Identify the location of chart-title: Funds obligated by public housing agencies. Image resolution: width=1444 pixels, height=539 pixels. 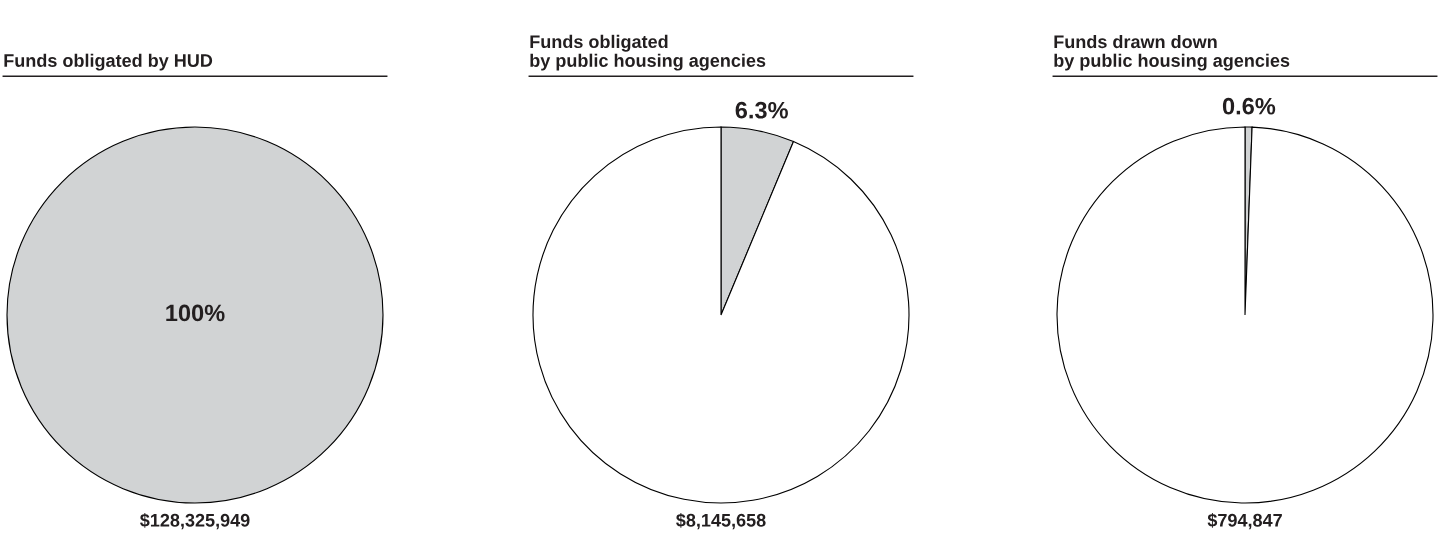
(648, 52).